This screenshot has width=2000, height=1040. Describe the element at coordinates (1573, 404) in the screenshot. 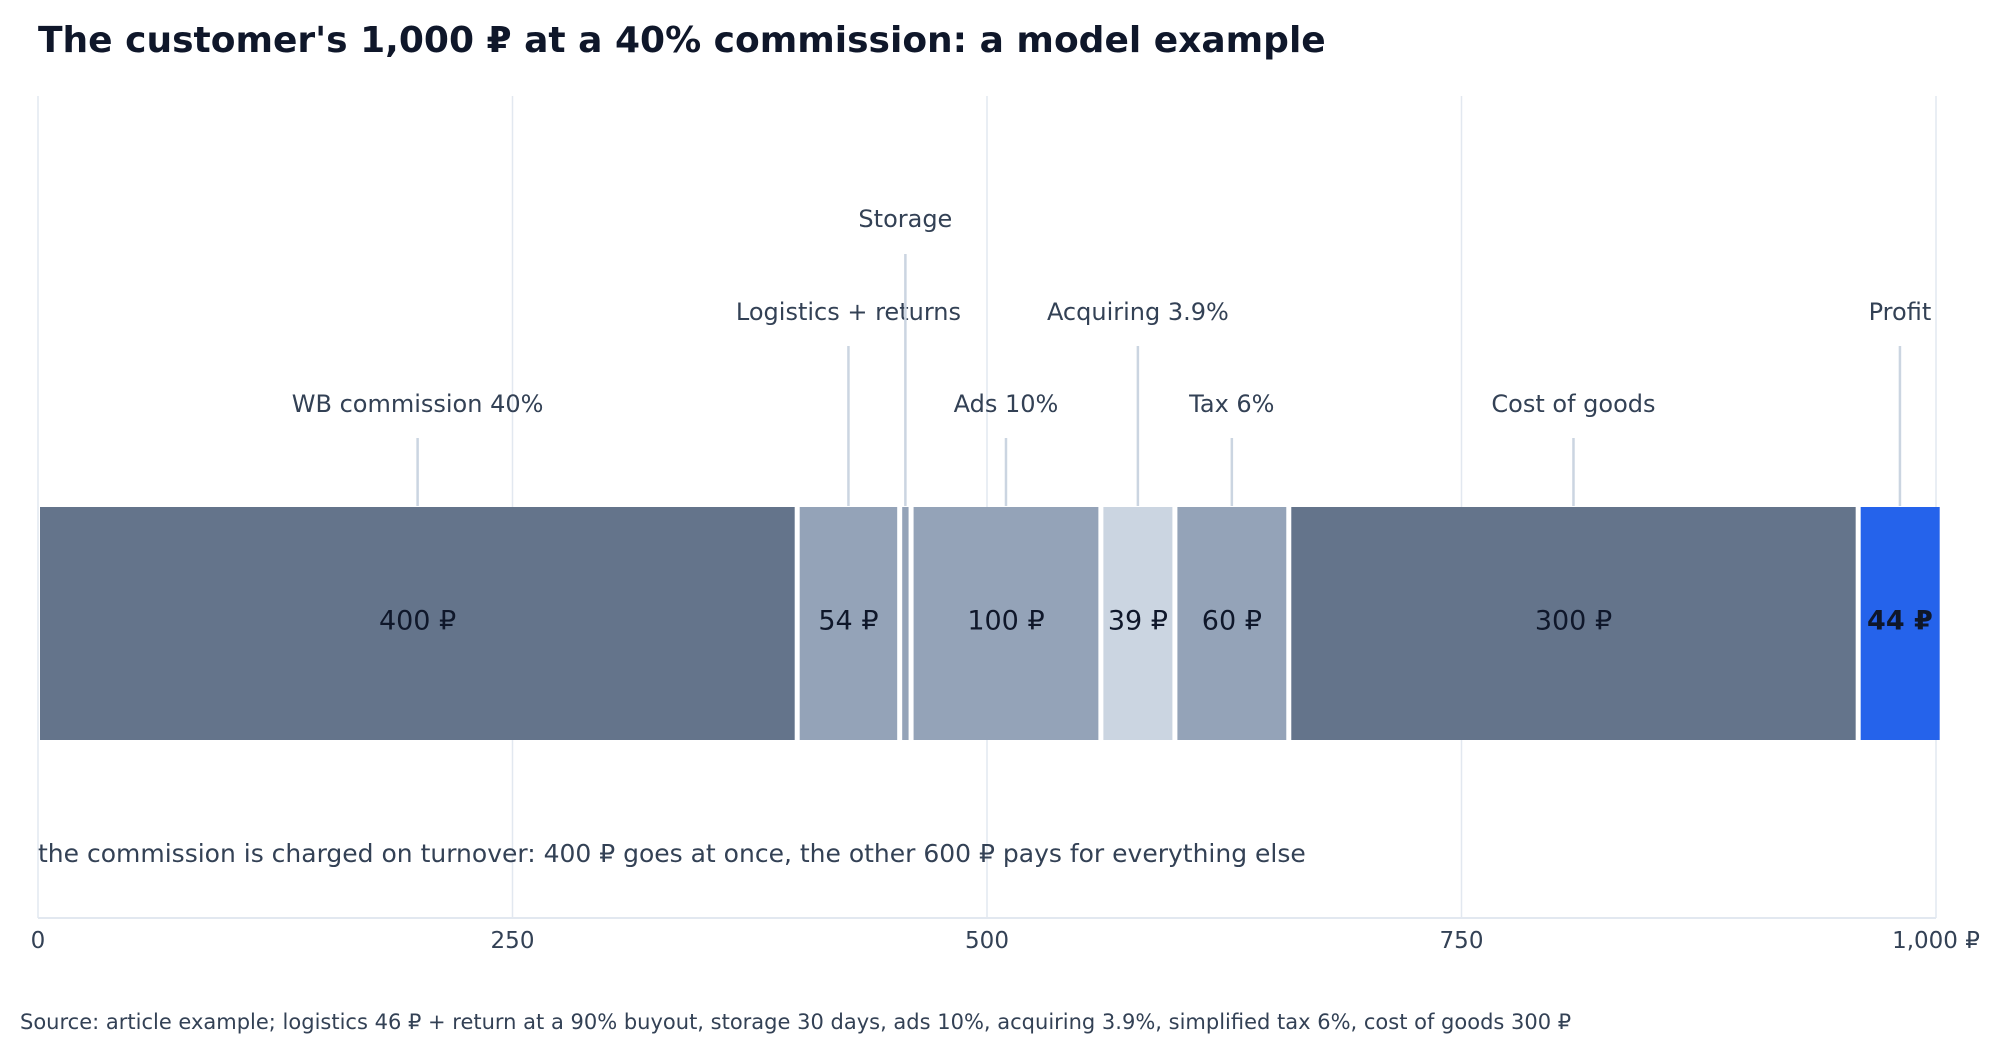

I see `callout-label-cost-of-goods: Cost of goods` at that location.